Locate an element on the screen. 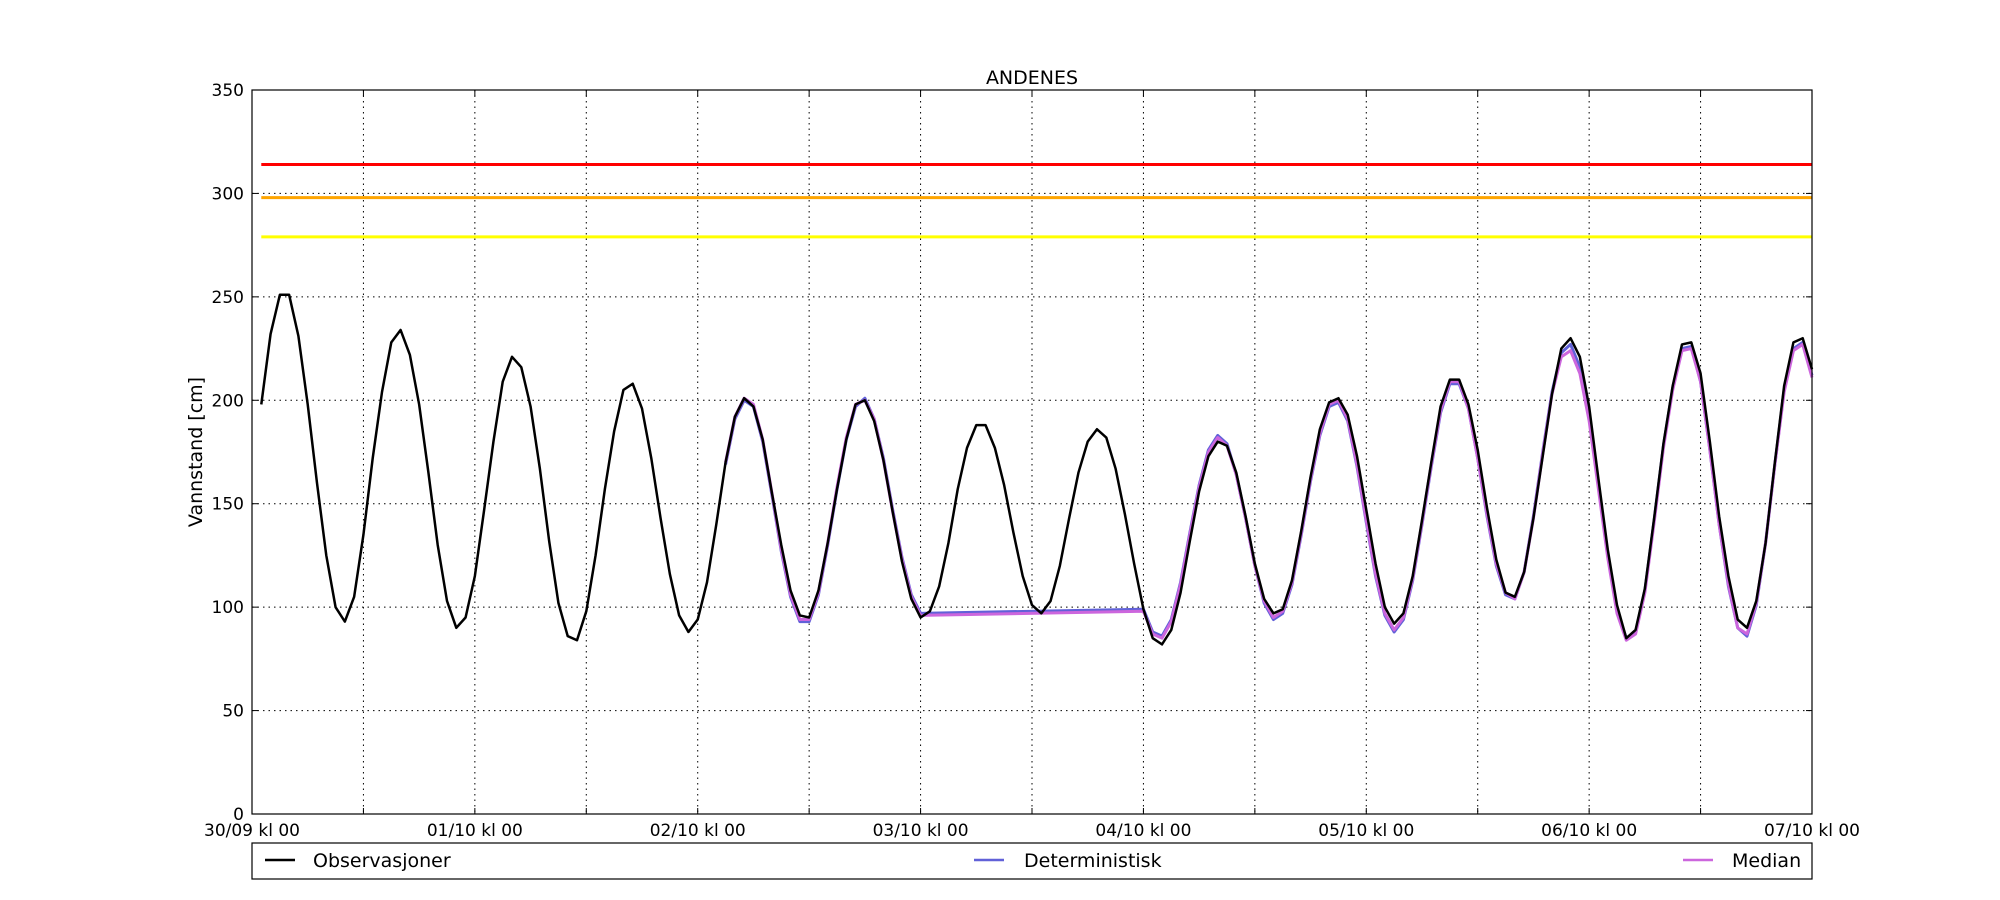  threshold-lines is located at coordinates (1036, 200).